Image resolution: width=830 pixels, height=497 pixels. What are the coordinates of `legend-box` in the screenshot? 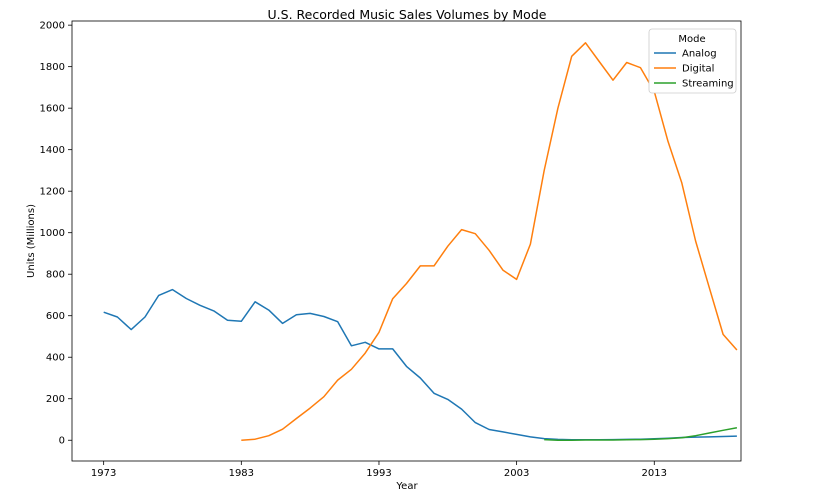 It's located at (692, 61).